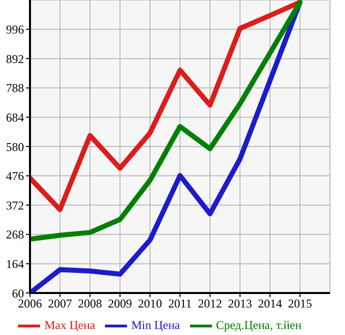 Image resolution: width=345 pixels, height=335 pixels. What do you see at coordinates (15, 88) in the screenshot?
I see `y-tick-label: 788` at bounding box center [15, 88].